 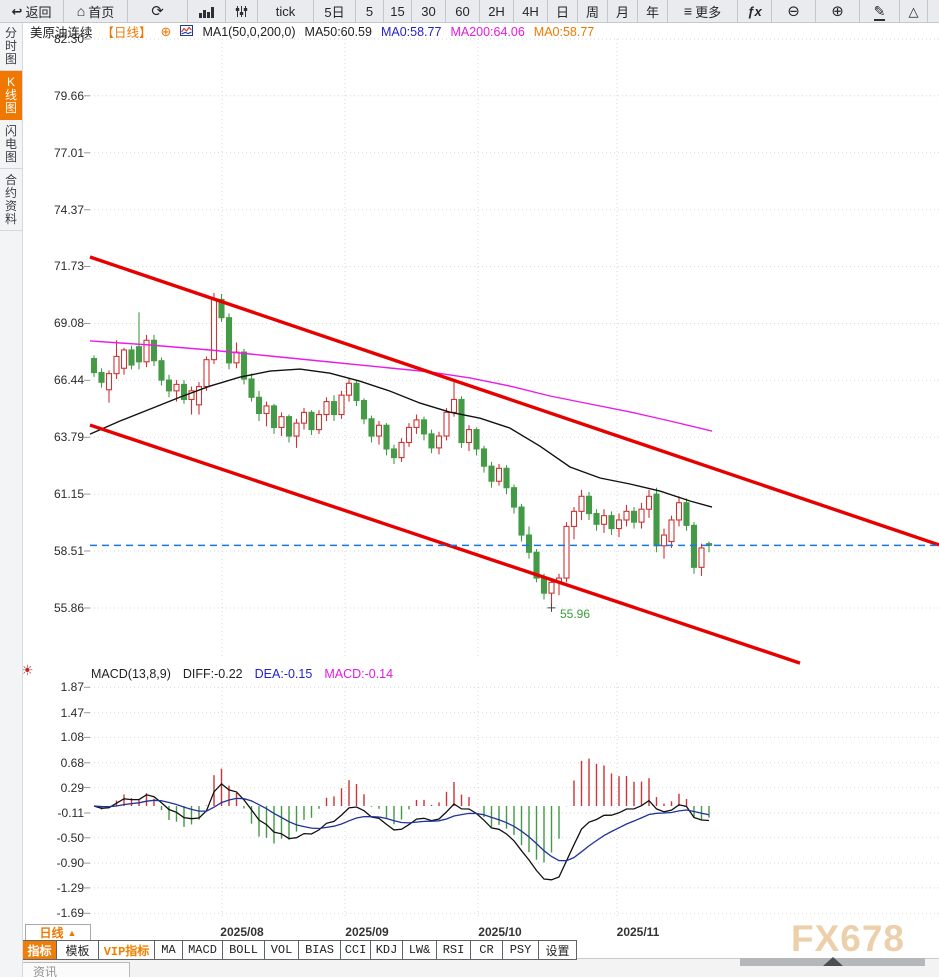 I want to click on ma0-orange-value: MA0:58.77, so click(x=564, y=31).